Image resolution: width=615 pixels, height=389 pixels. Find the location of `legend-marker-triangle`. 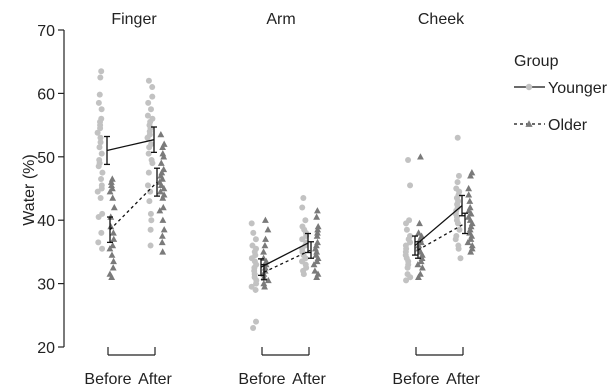

legend-marker-triangle is located at coordinates (529, 123).